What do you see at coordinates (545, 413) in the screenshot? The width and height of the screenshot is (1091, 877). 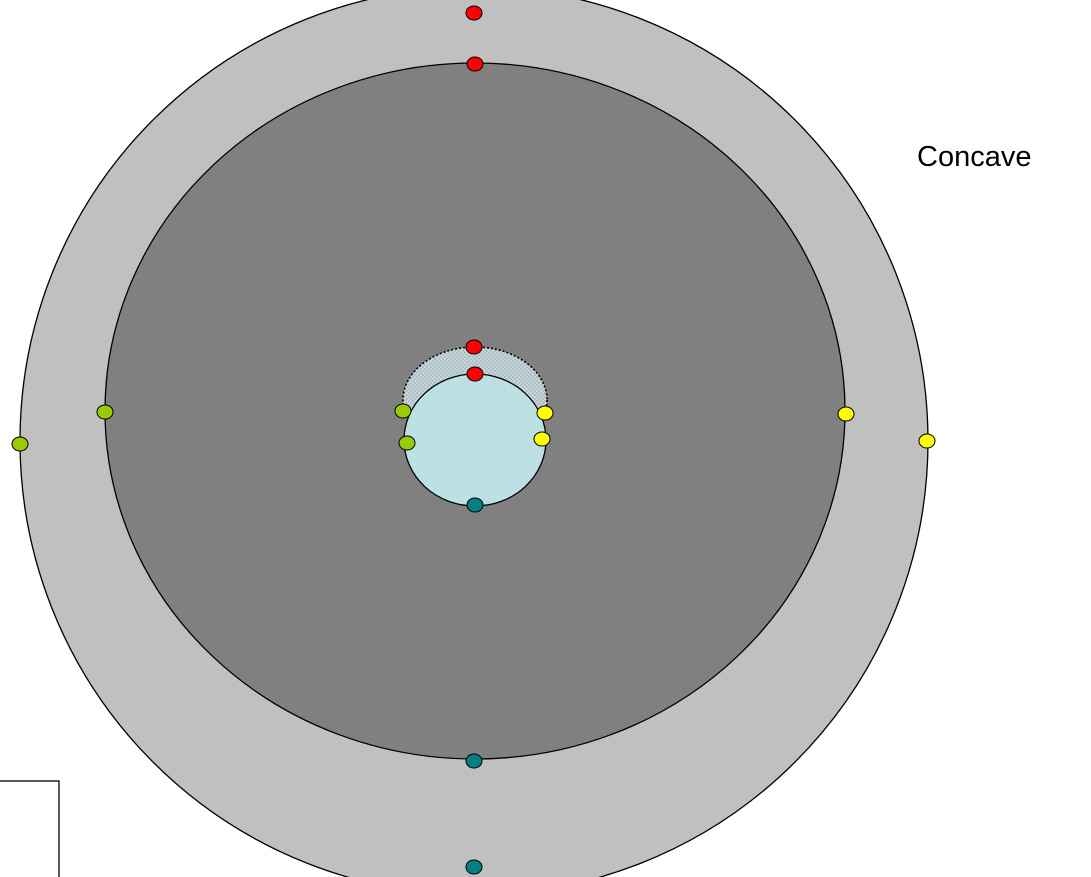 I see `marker-crescent-right` at bounding box center [545, 413].